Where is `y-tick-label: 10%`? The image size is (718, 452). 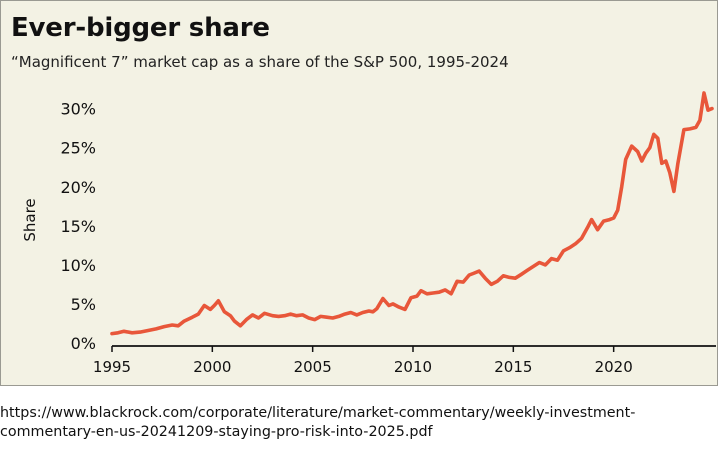
y-tick-label: 10% is located at coordinates (78, 265).